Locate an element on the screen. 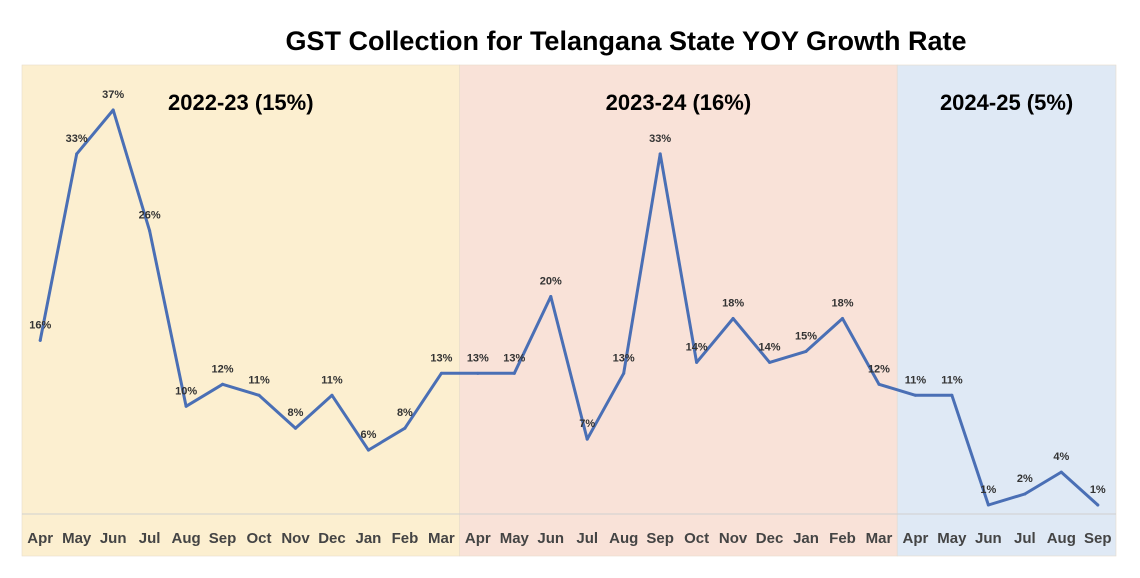 Image resolution: width=1140 pixels, height=578 pixels. x-tick-label-5: Sep is located at coordinates (223, 538).